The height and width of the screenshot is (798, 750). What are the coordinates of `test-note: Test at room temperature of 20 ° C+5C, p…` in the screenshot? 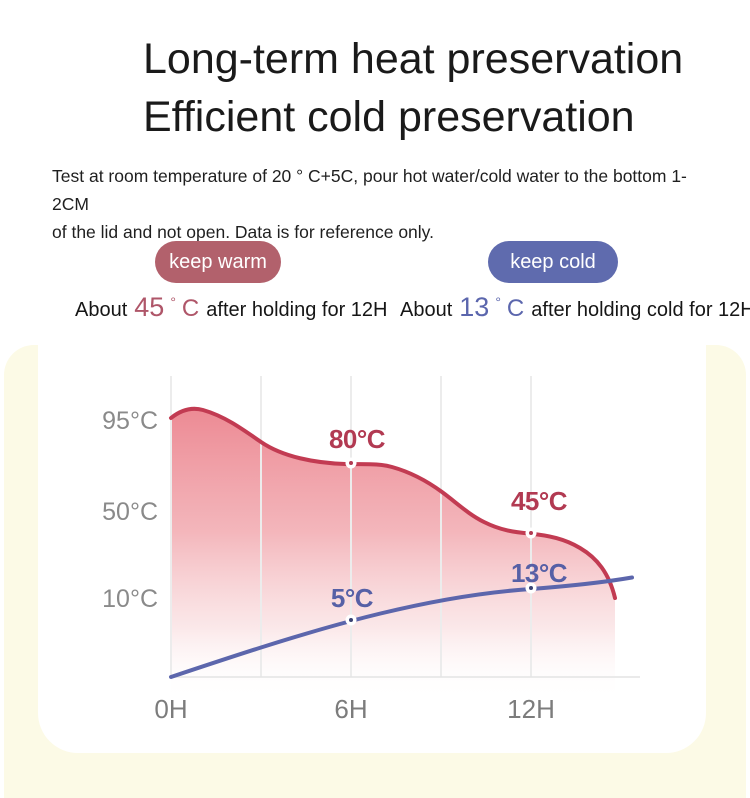 It's located at (382, 204).